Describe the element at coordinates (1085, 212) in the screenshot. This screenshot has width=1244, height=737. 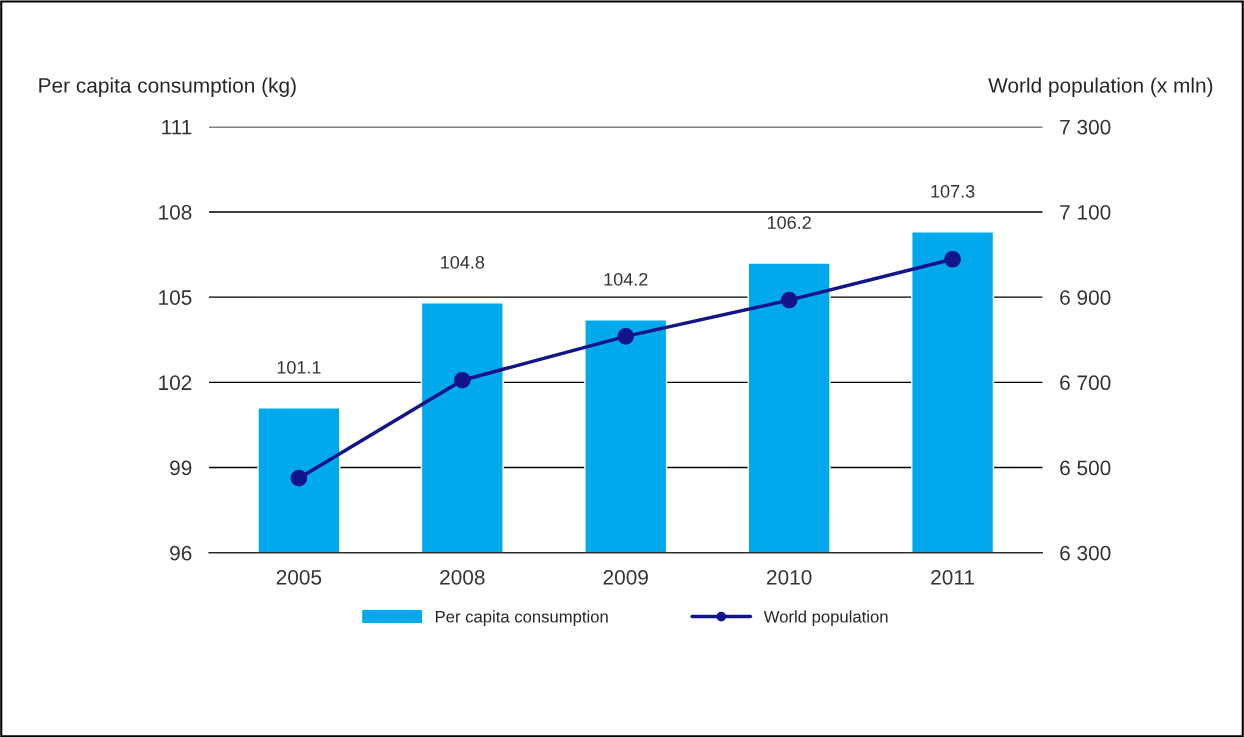
I see `y2-tick-label: 7 100` at that location.